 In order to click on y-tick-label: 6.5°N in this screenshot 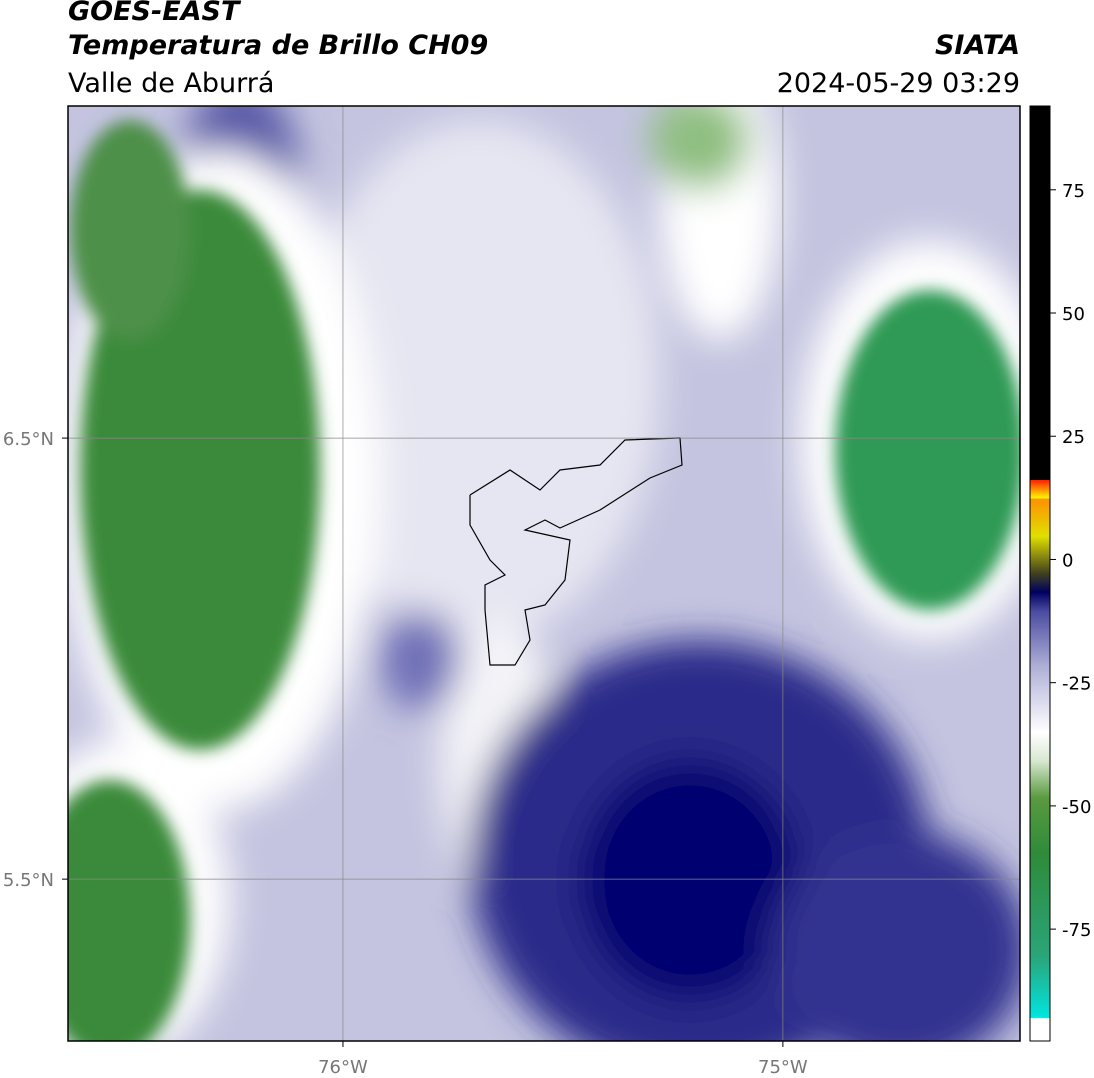, I will do `click(28, 439)`.